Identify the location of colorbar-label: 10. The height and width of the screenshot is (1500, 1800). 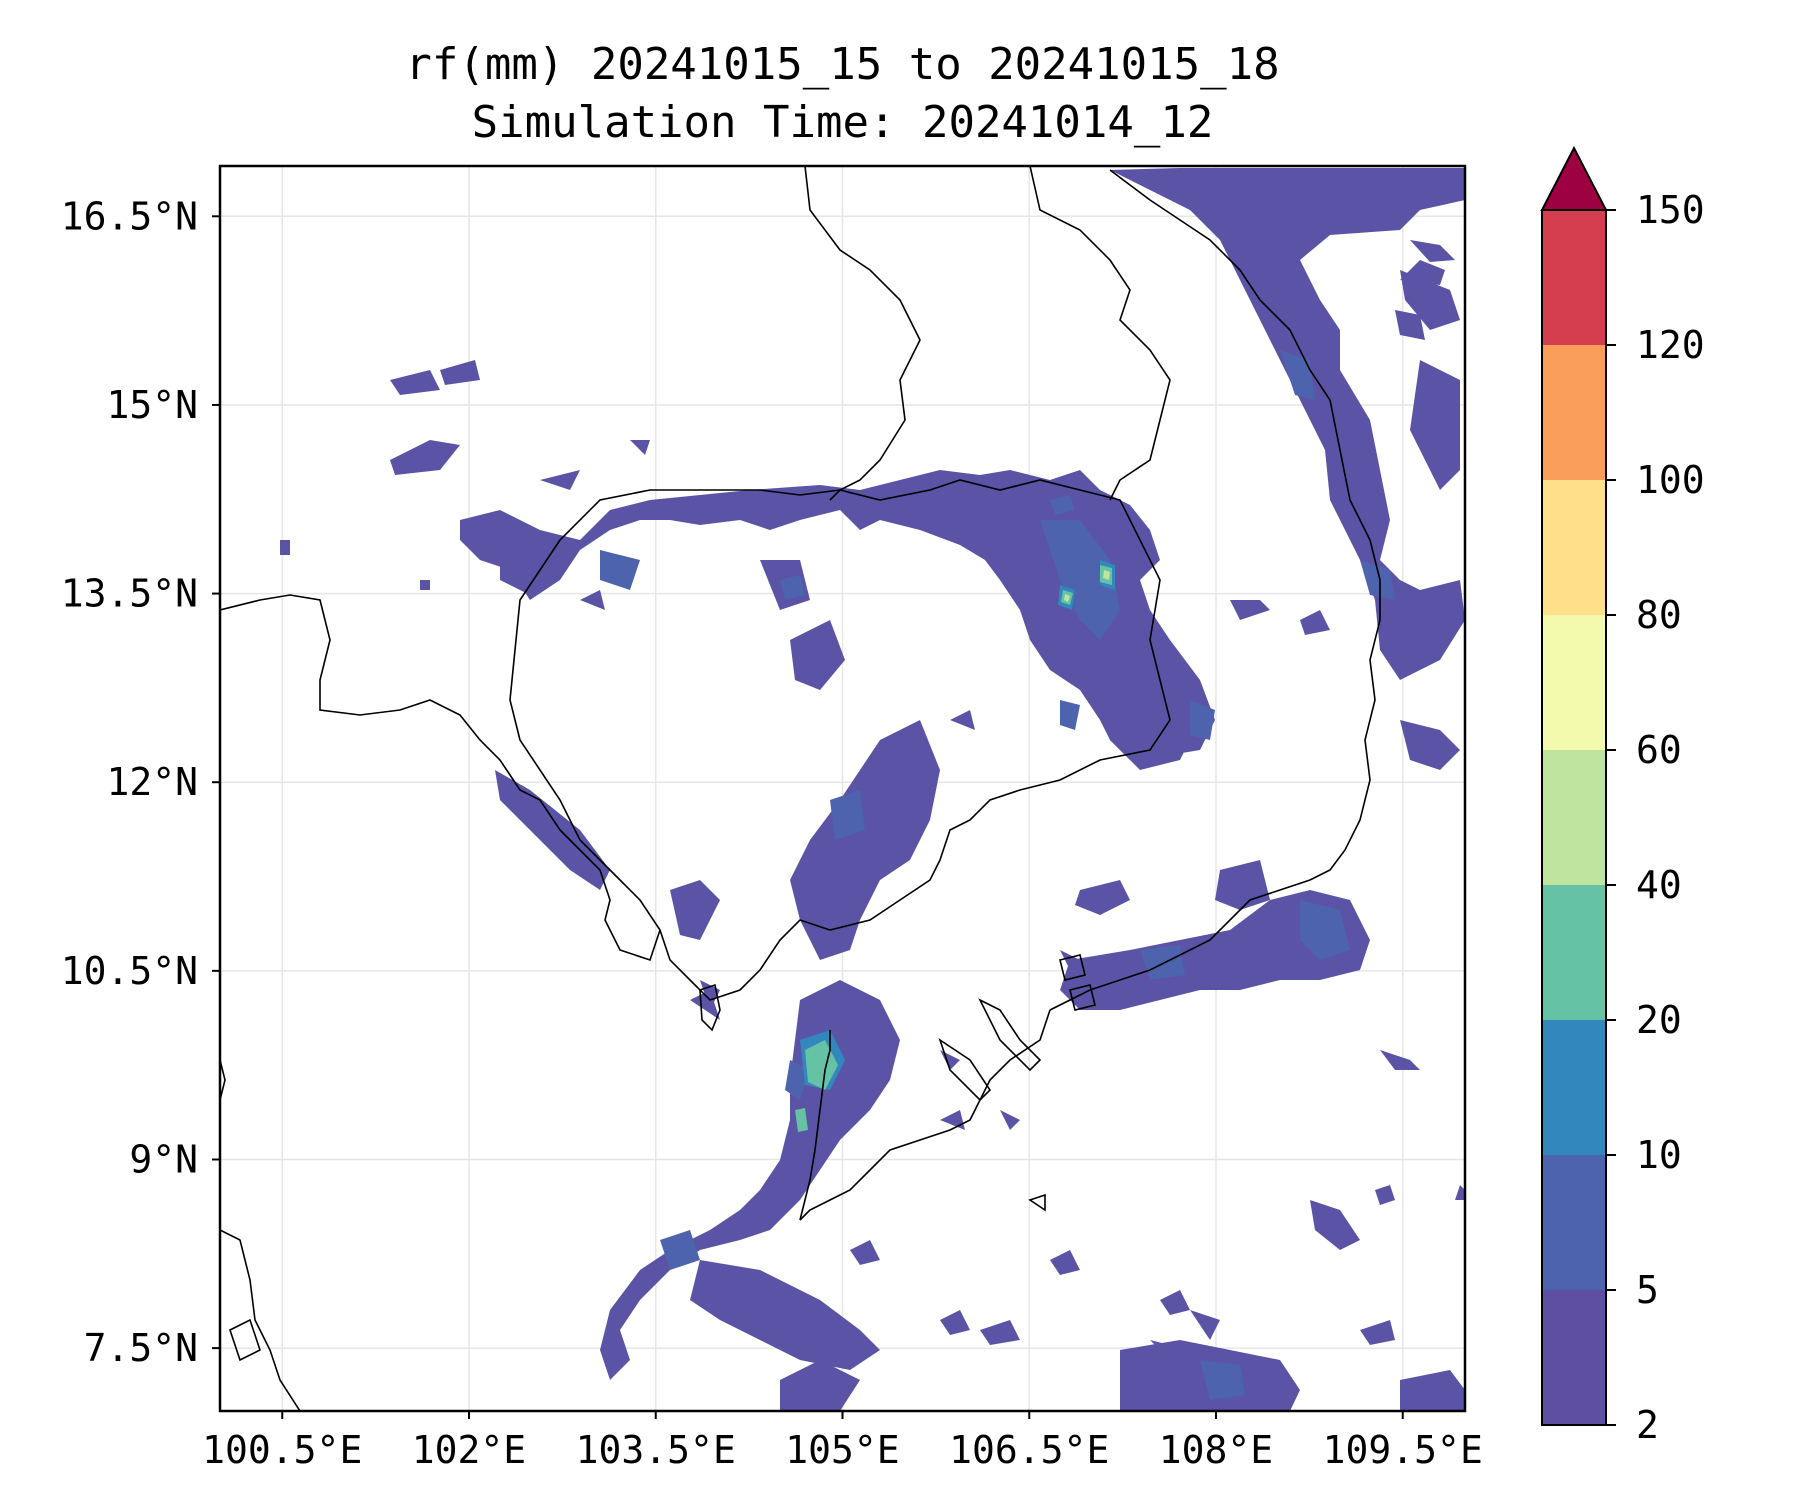
(1659, 1155).